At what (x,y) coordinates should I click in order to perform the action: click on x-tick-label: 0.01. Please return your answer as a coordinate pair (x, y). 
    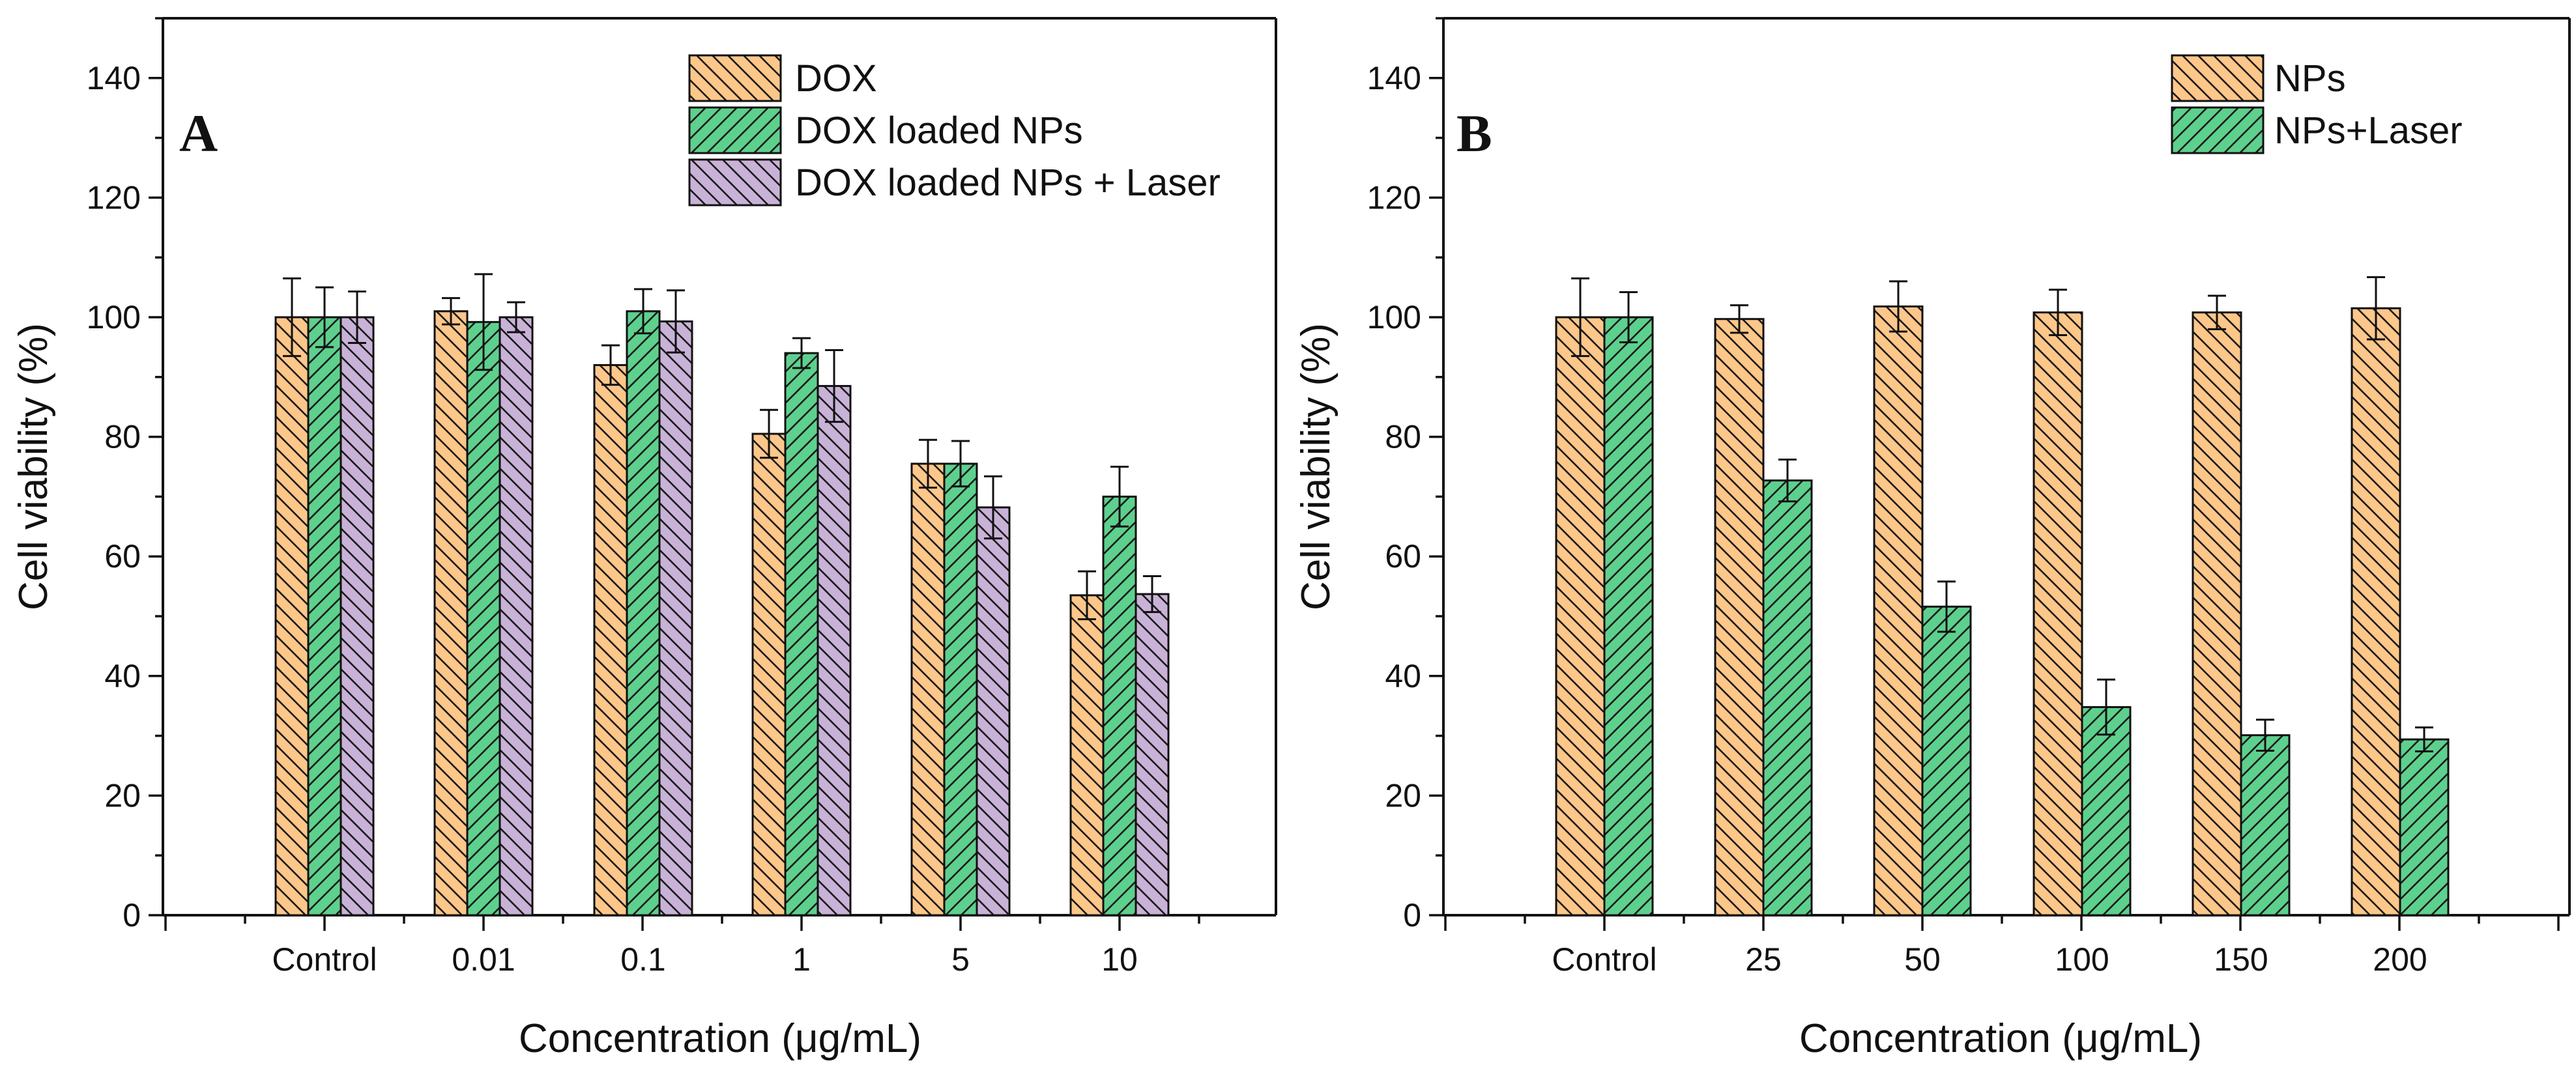
    Looking at the image, I should click on (483, 959).